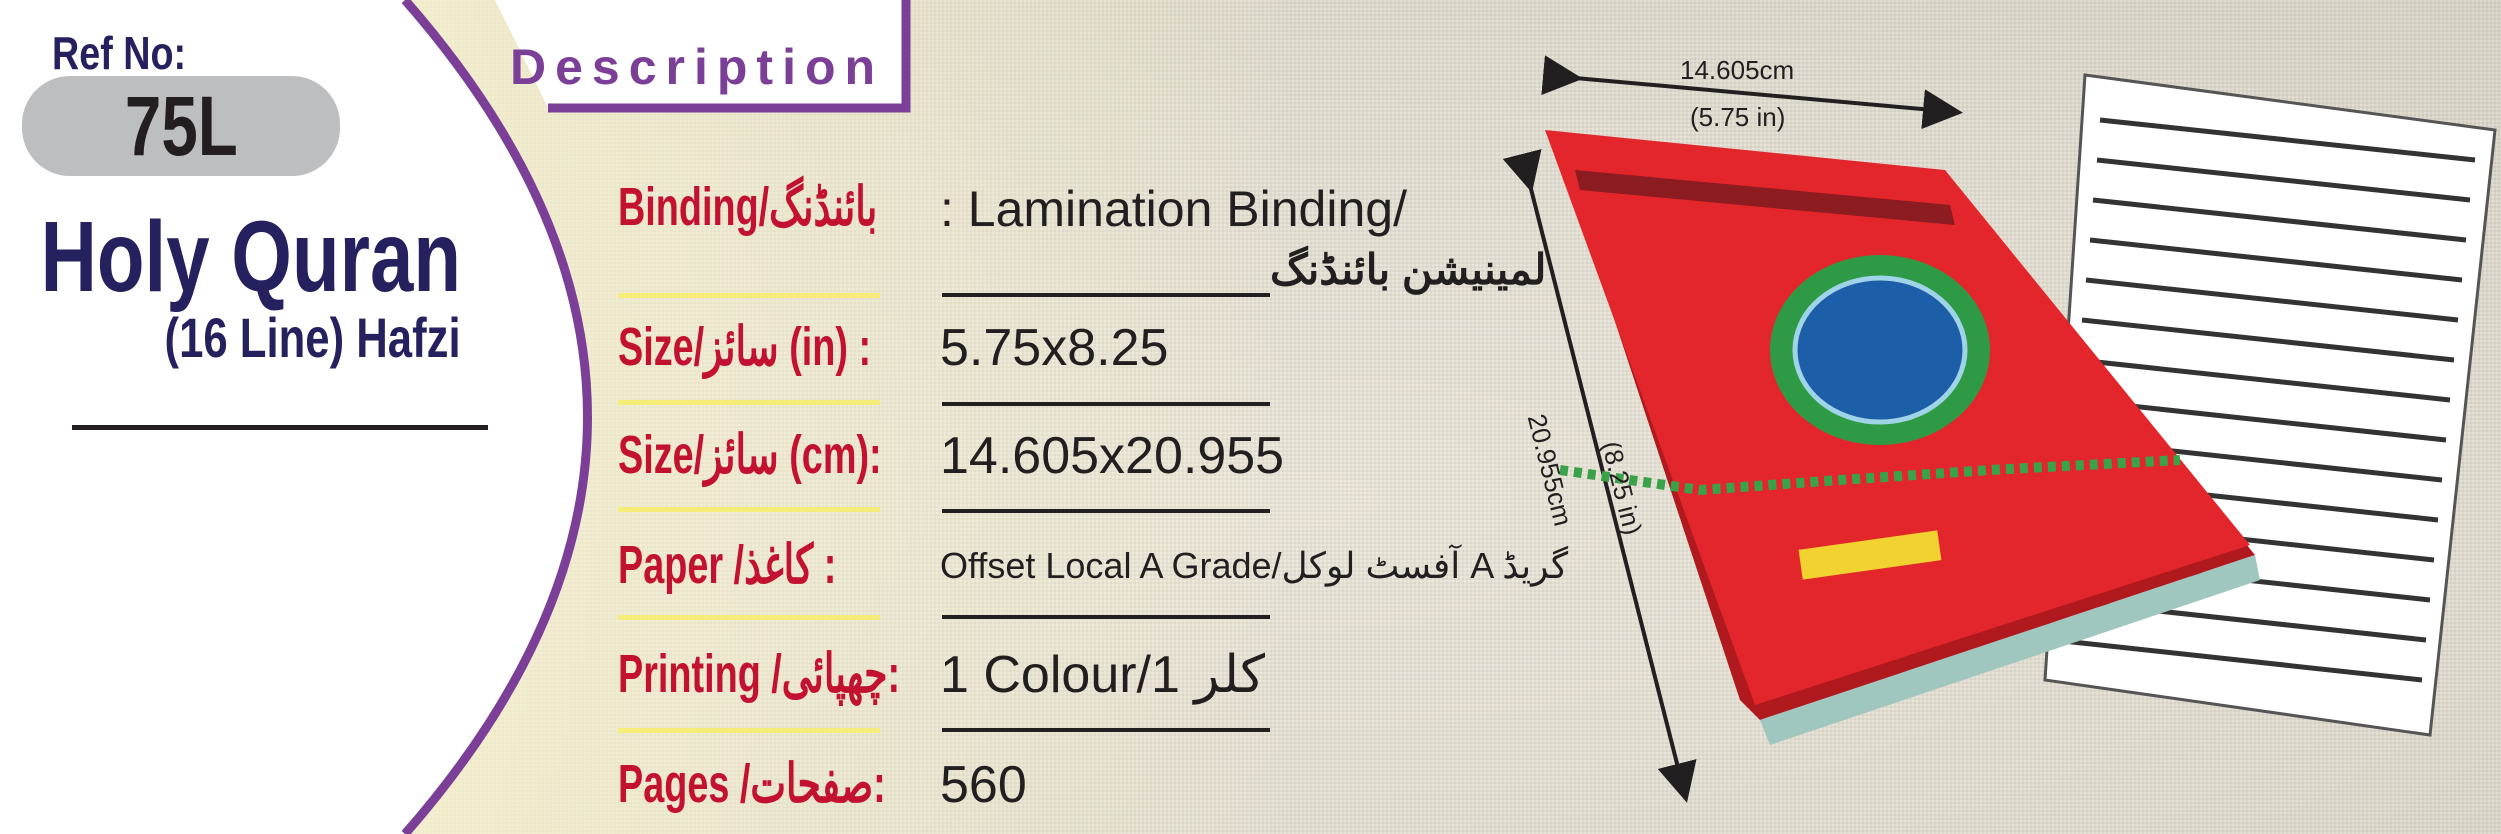 Image resolution: width=2501 pixels, height=834 pixels. What do you see at coordinates (759, 674) in the screenshot?
I see `spec-label-printing: Printing /چھپائی:` at bounding box center [759, 674].